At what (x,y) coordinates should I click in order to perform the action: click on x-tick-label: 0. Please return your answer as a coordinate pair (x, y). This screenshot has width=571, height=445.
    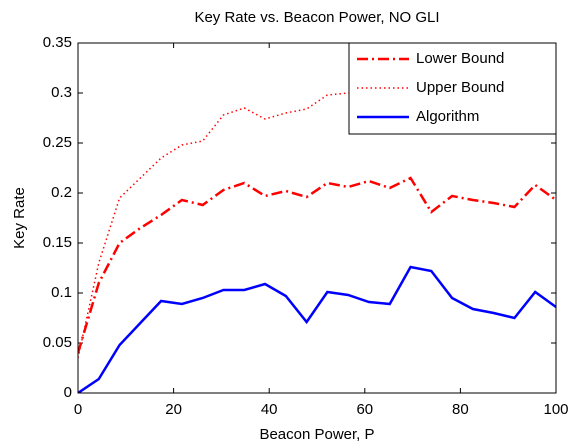
    Looking at the image, I should click on (78, 409).